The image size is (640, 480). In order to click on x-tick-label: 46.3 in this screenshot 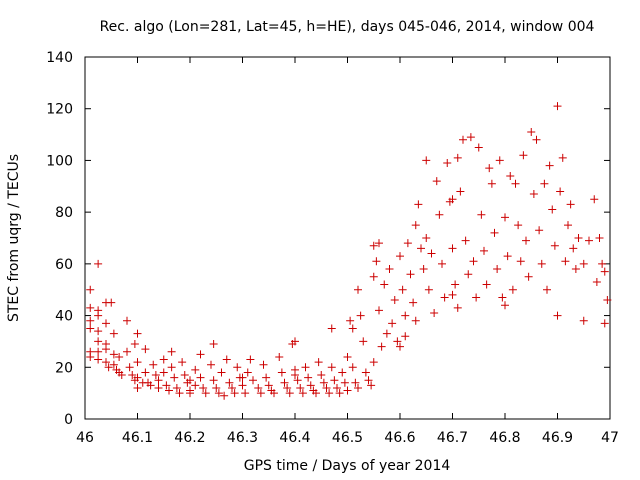, I will do `click(242, 438)`.